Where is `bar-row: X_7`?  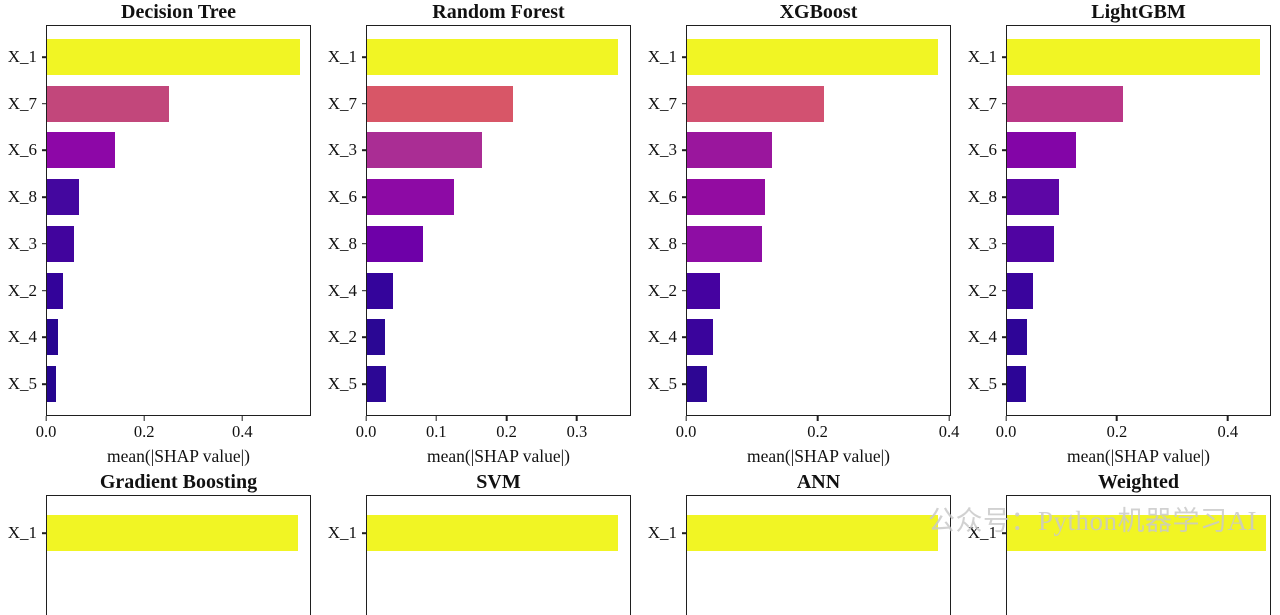 bar-row: X_7 is located at coordinates (159, 103).